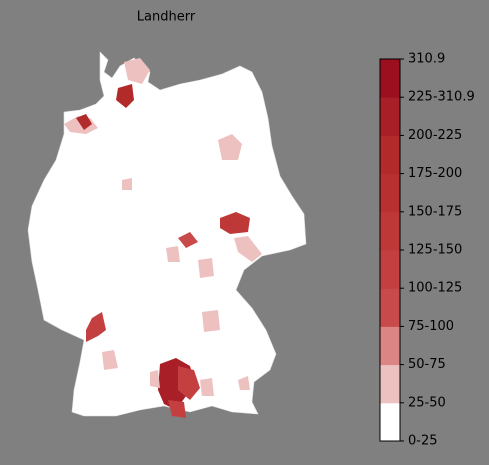  I want to click on colorbar-tick-label: 175-200, so click(435, 173).